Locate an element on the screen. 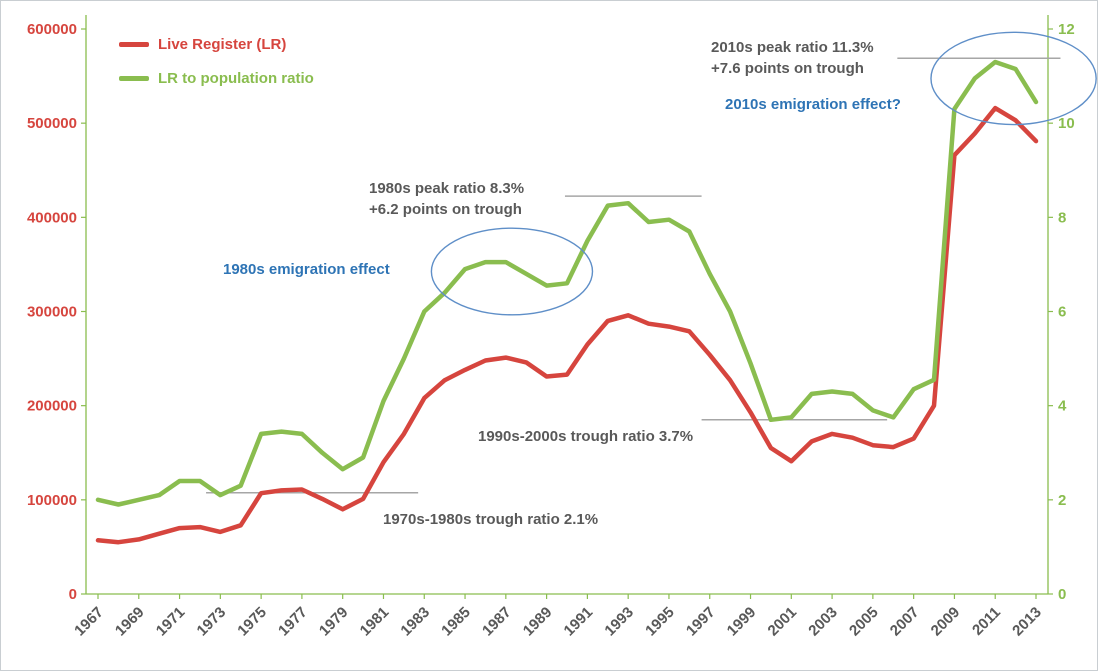  y-axis-right-tick-label: 0 is located at coordinates (1062, 594).